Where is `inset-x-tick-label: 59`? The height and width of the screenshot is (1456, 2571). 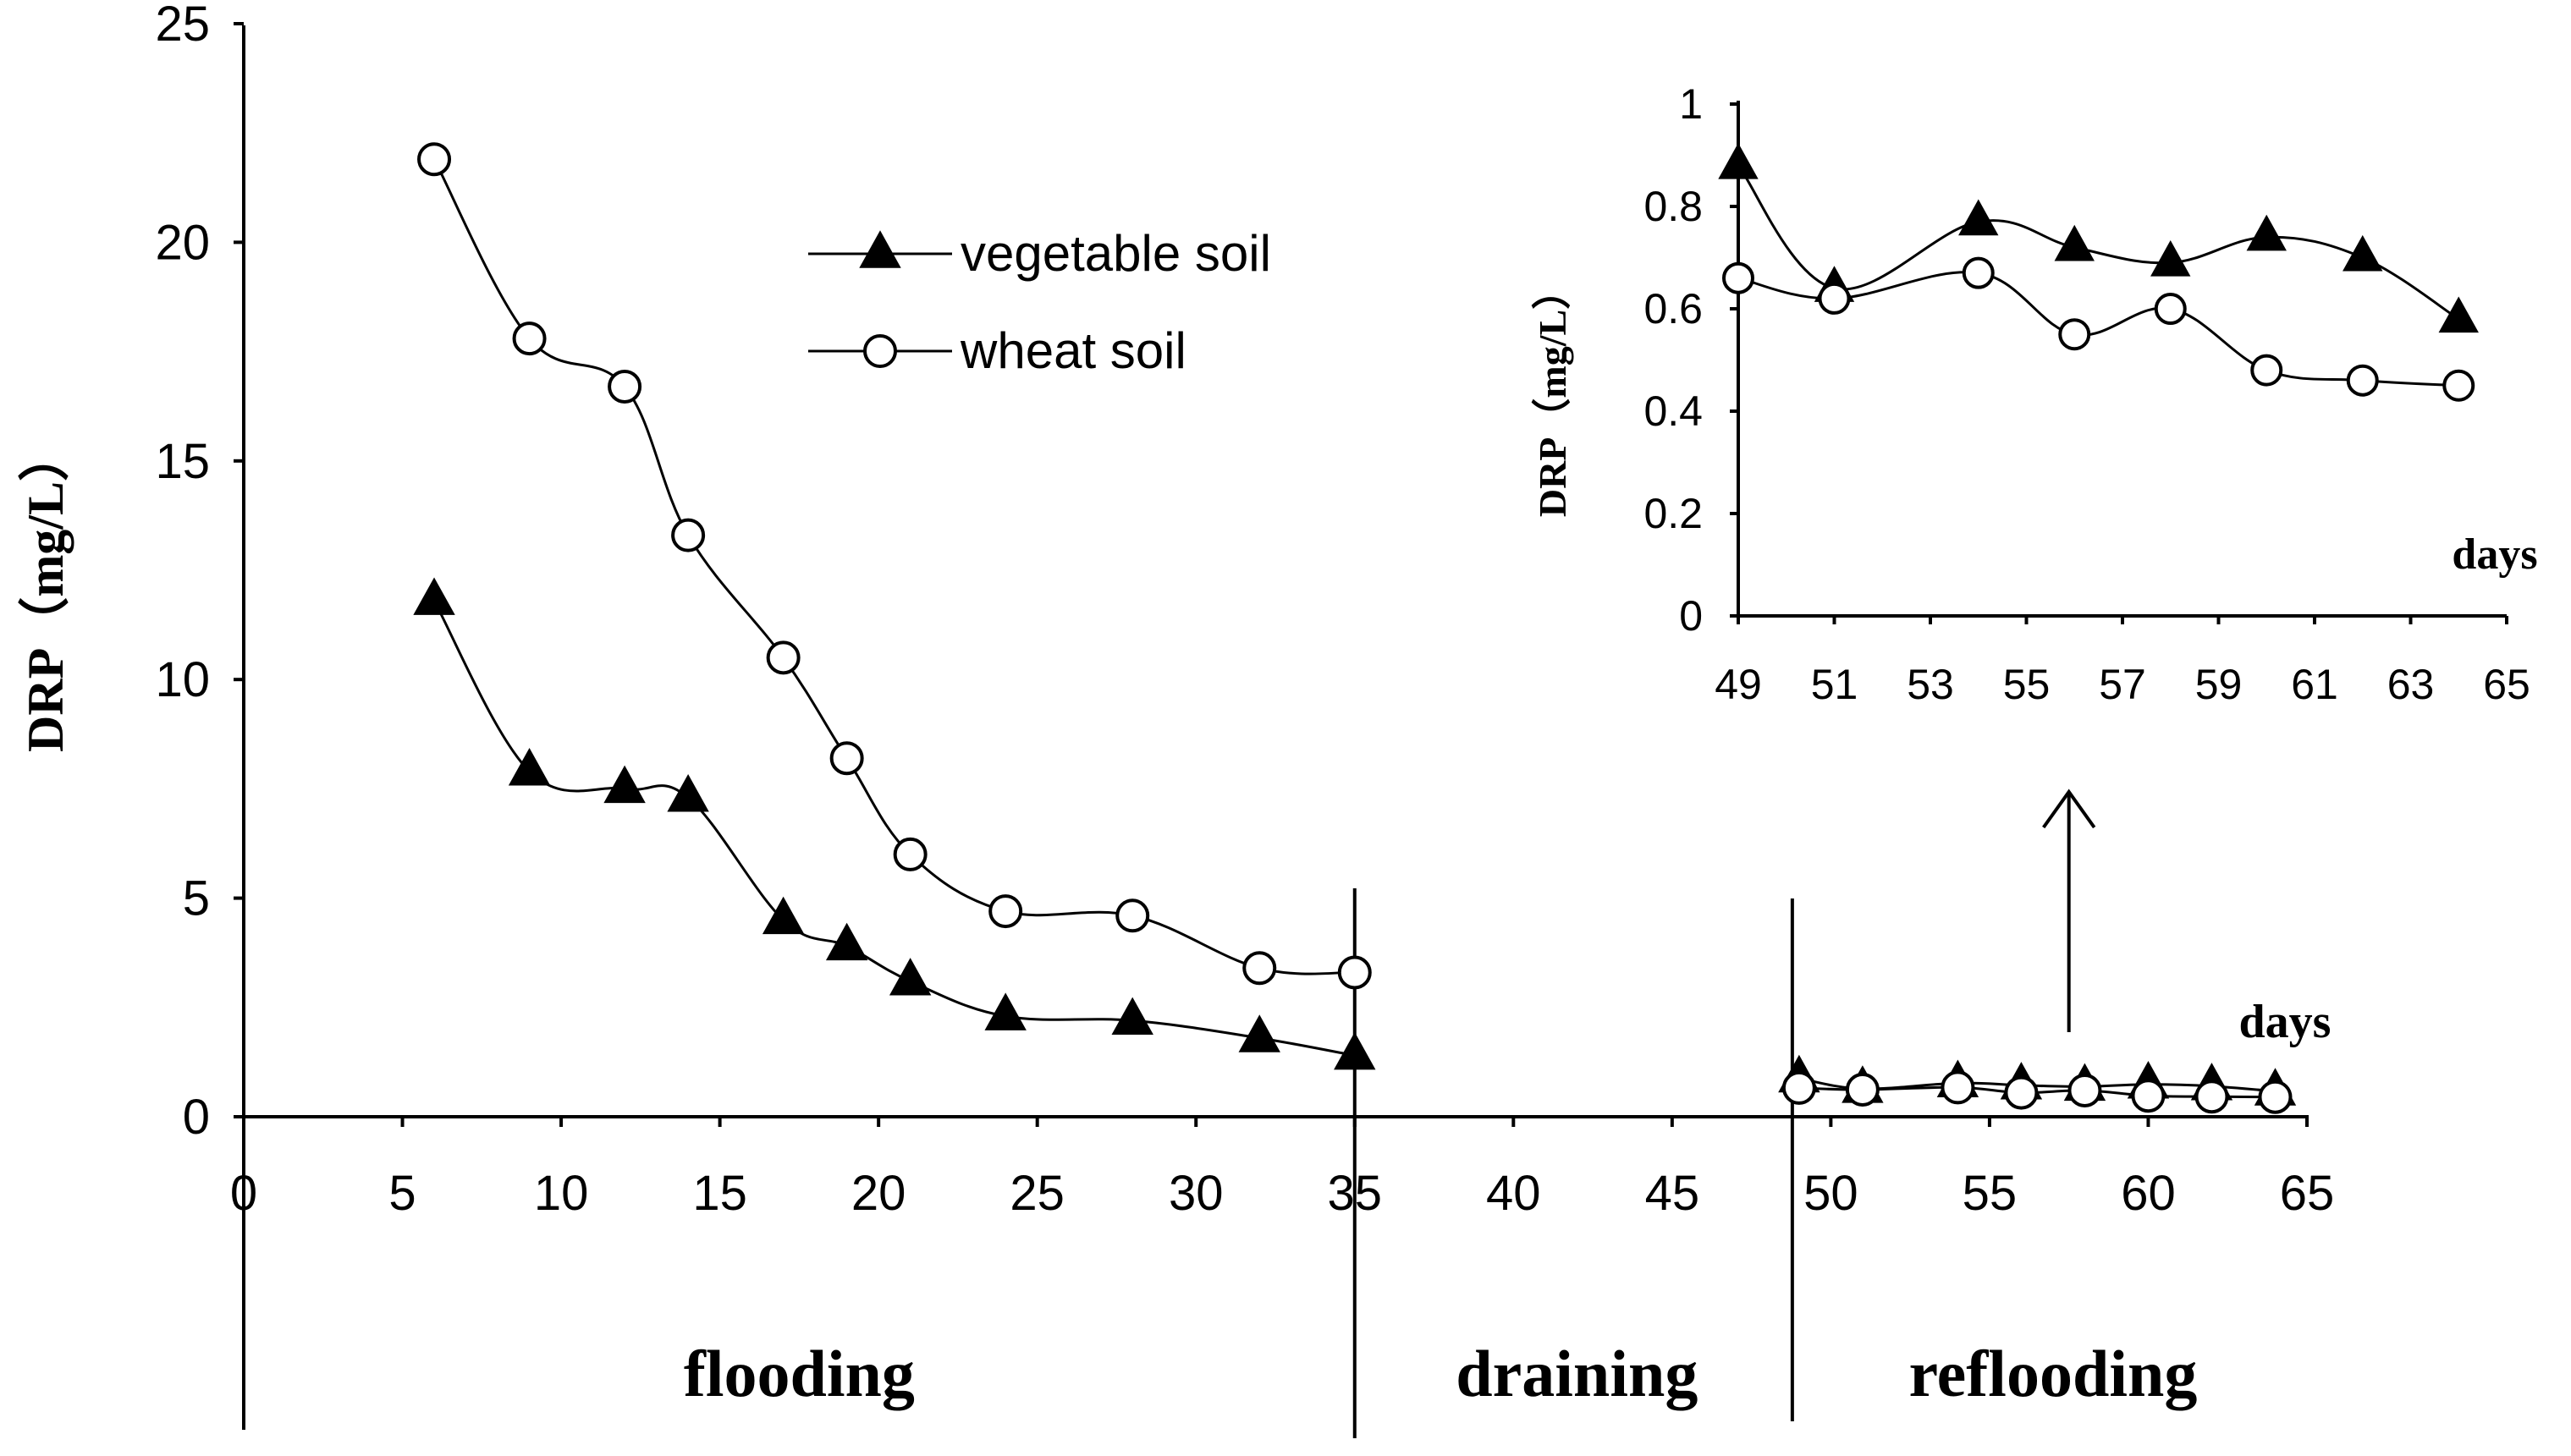 inset-x-tick-label: 59 is located at coordinates (2219, 685).